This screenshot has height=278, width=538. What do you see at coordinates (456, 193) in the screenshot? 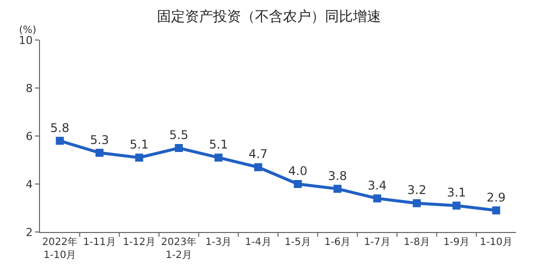
I see `data-label: 3.1` at bounding box center [456, 193].